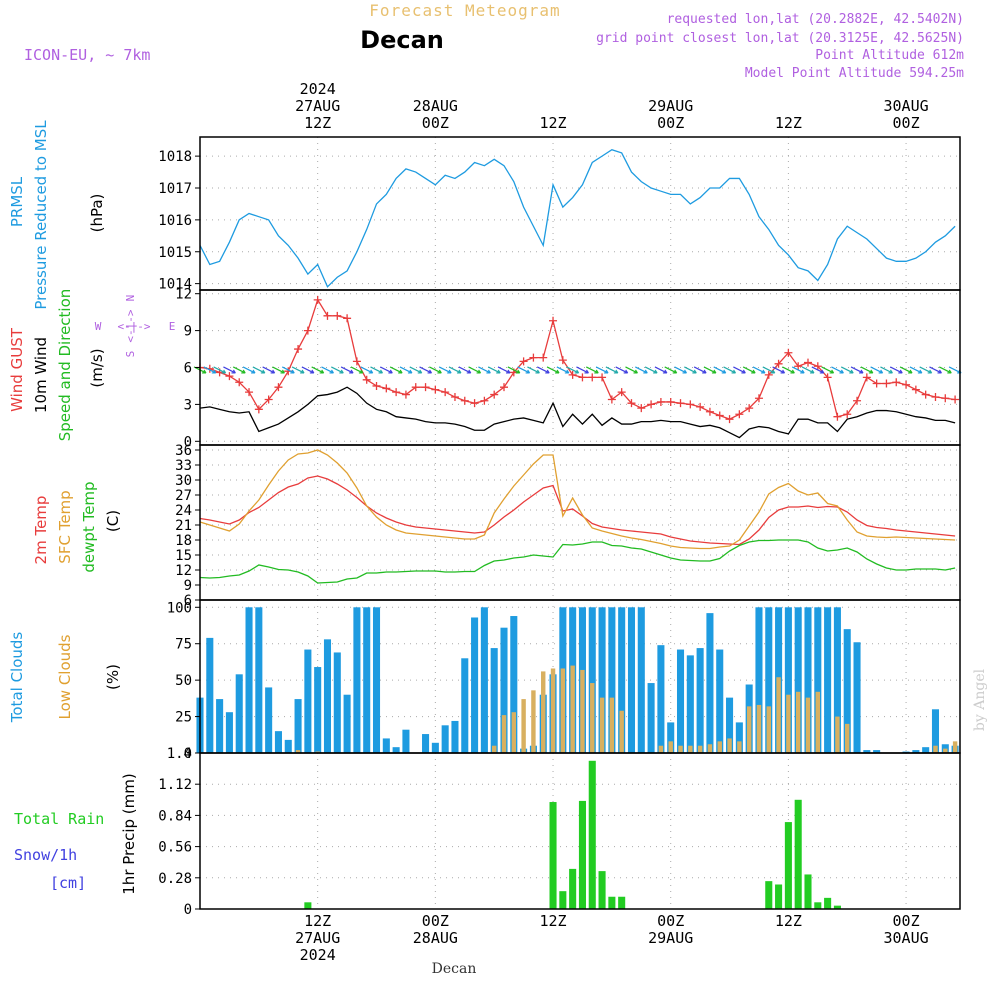 The image size is (1000, 1000). Describe the element at coordinates (175, 879) in the screenshot. I see `y-tick-label: 0.28` at that location.